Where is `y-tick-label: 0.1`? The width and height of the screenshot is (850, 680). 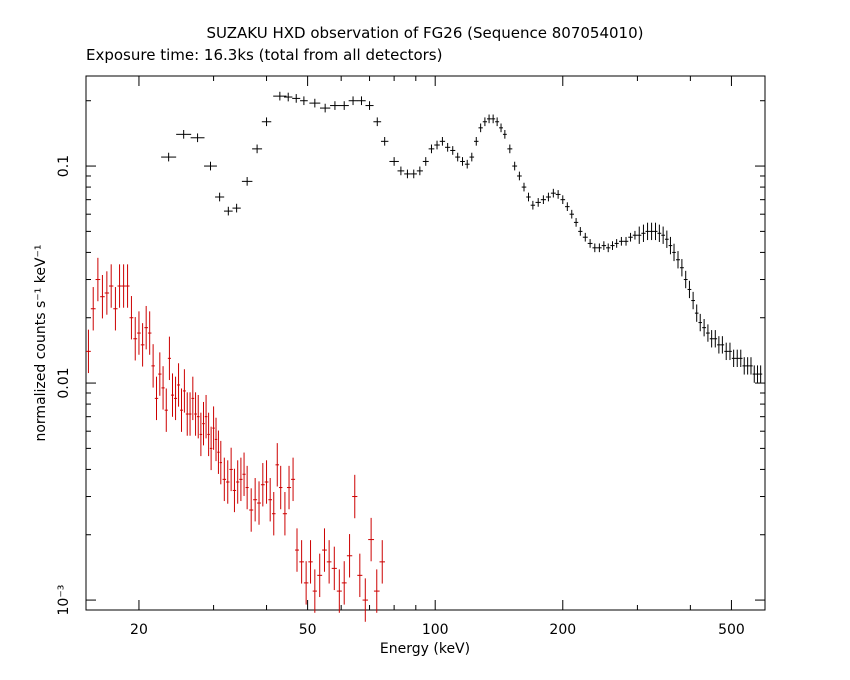
y-tick-label: 0.1 is located at coordinates (64, 166).